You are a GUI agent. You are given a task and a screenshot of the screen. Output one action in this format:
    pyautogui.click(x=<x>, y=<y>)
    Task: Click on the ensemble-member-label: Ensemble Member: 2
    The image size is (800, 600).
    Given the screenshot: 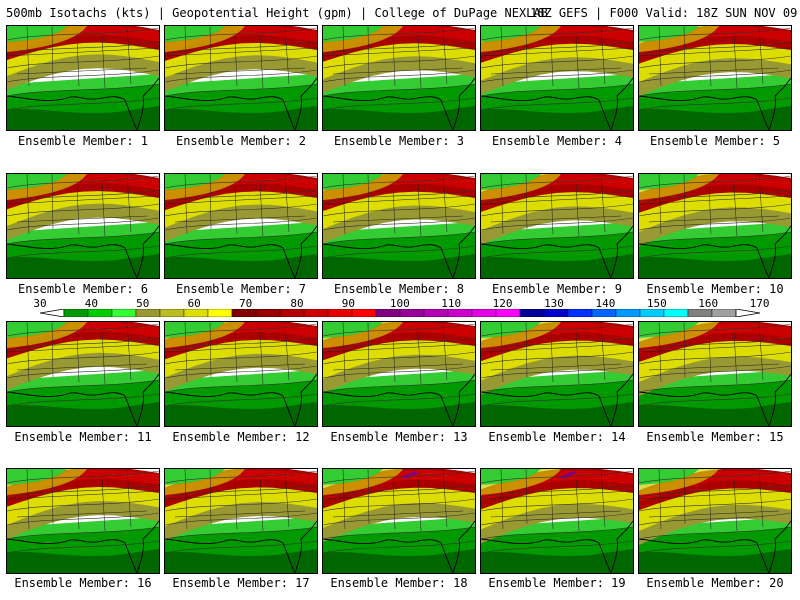 What is the action you would take?
    pyautogui.click(x=241, y=141)
    